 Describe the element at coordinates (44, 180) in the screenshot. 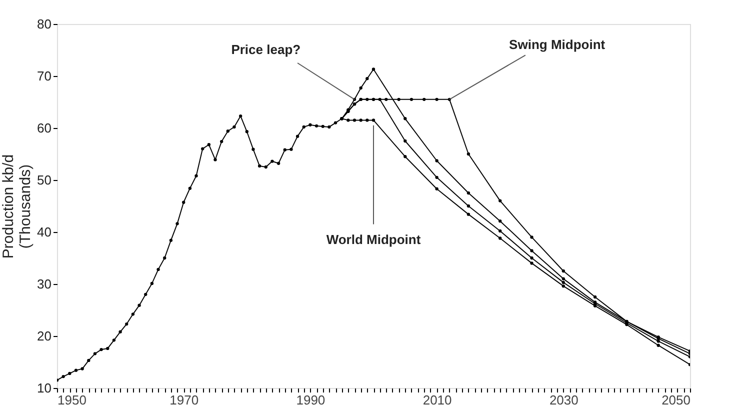

I see `y-tick-label: 50` at that location.